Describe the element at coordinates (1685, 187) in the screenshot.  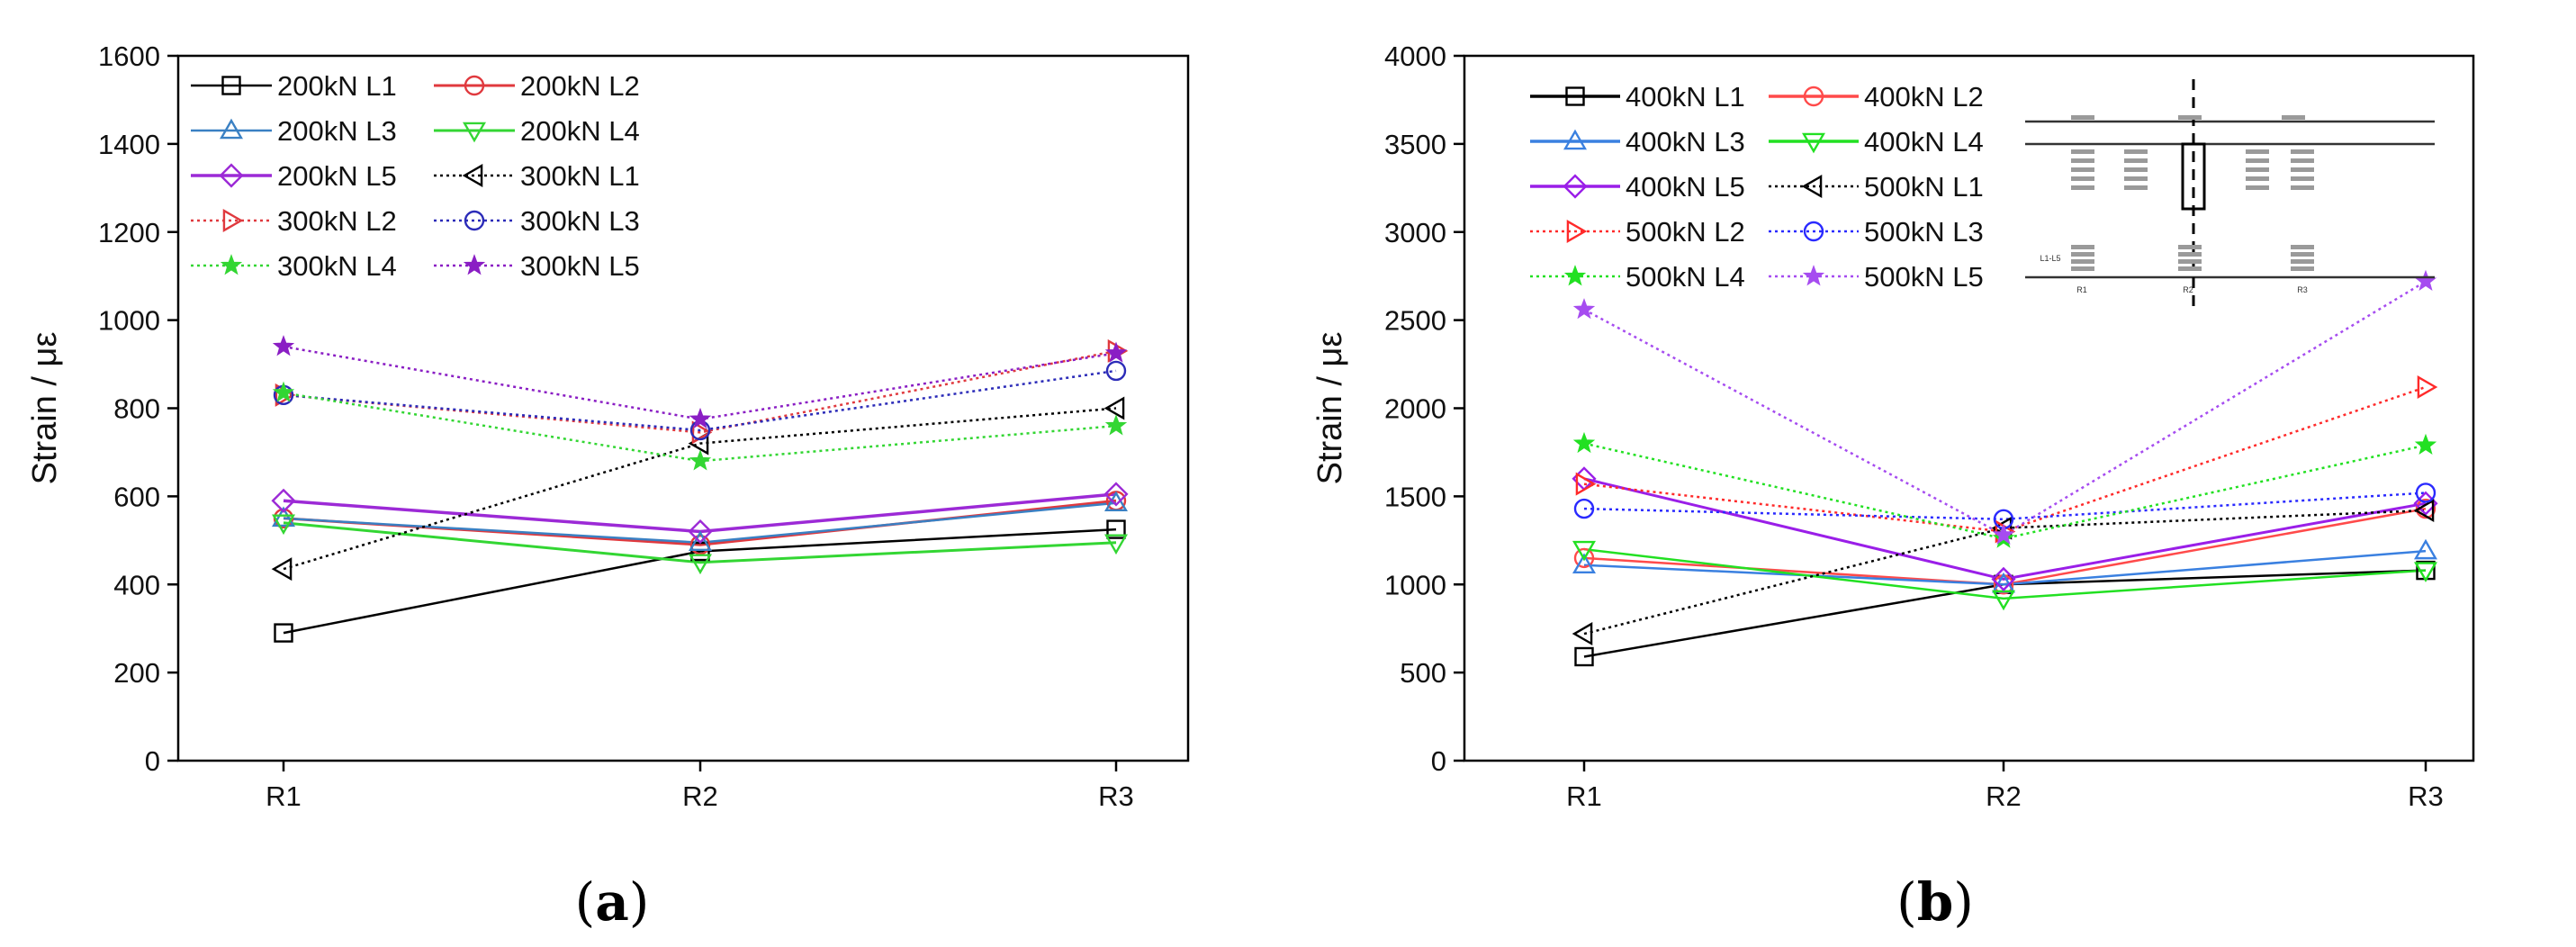
I see `legend-label-b-4: 400kN L5` at that location.